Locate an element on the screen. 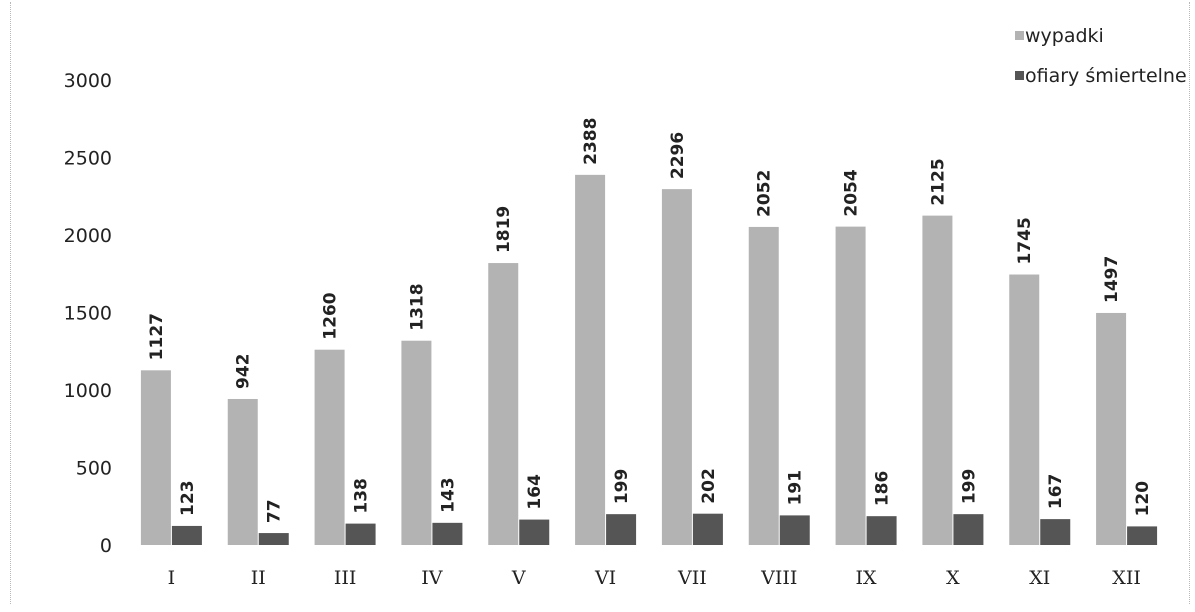  bar-ofiary-X is located at coordinates (968, 529).